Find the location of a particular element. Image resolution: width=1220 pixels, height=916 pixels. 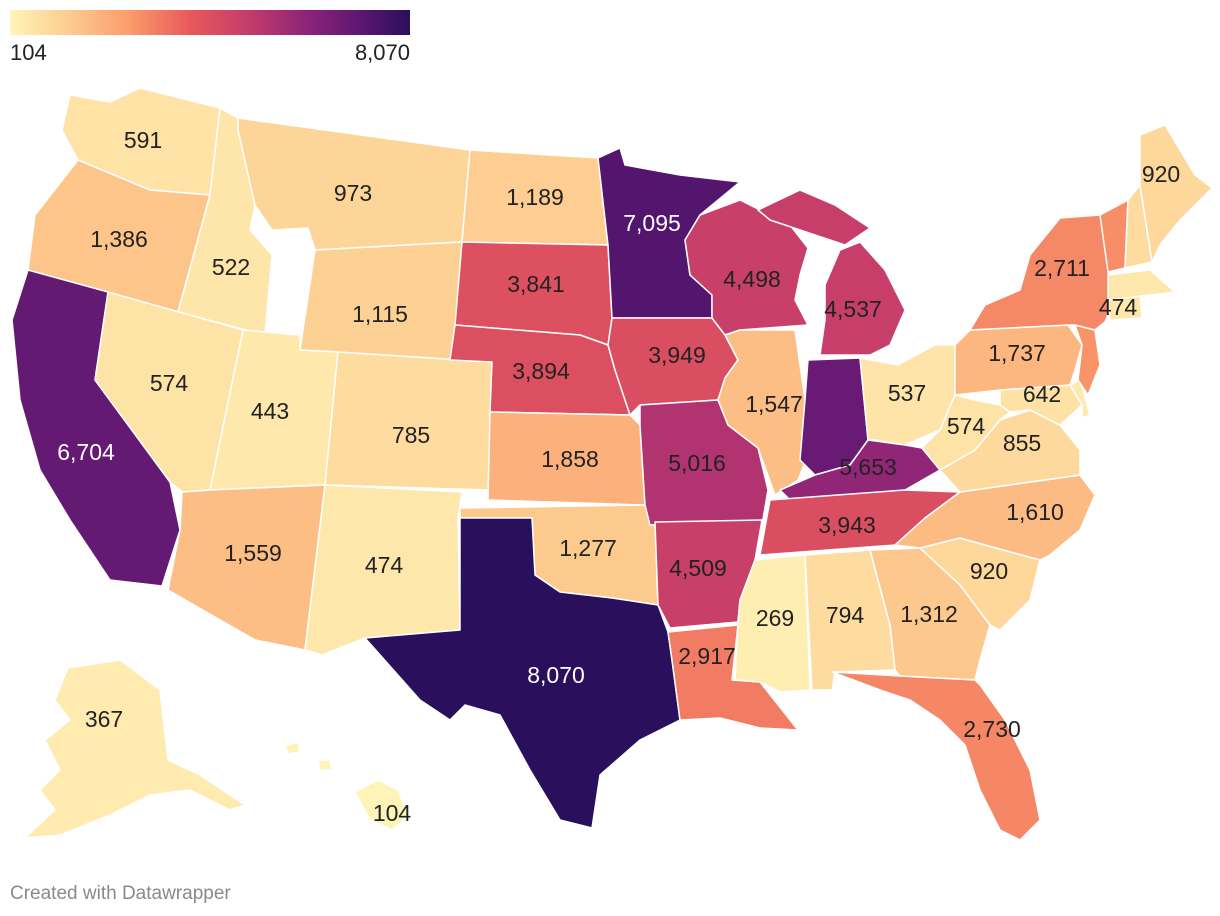

label-TX: 8,070 is located at coordinates (556, 675).